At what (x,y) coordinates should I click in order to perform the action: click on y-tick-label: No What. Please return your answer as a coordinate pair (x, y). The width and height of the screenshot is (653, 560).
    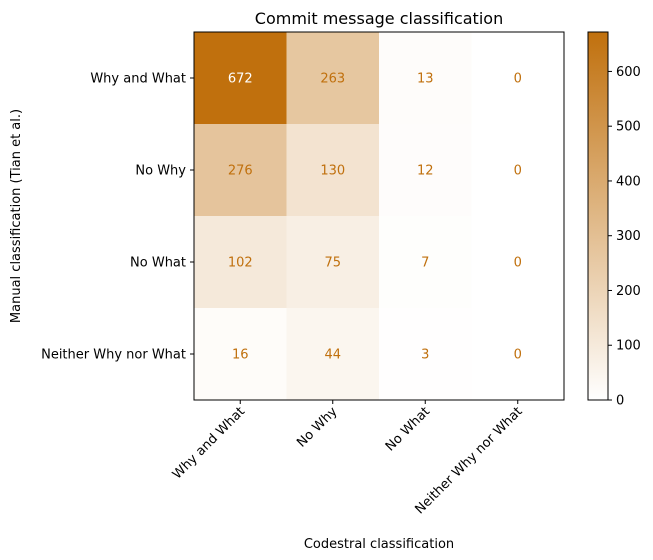
    Looking at the image, I should click on (158, 263).